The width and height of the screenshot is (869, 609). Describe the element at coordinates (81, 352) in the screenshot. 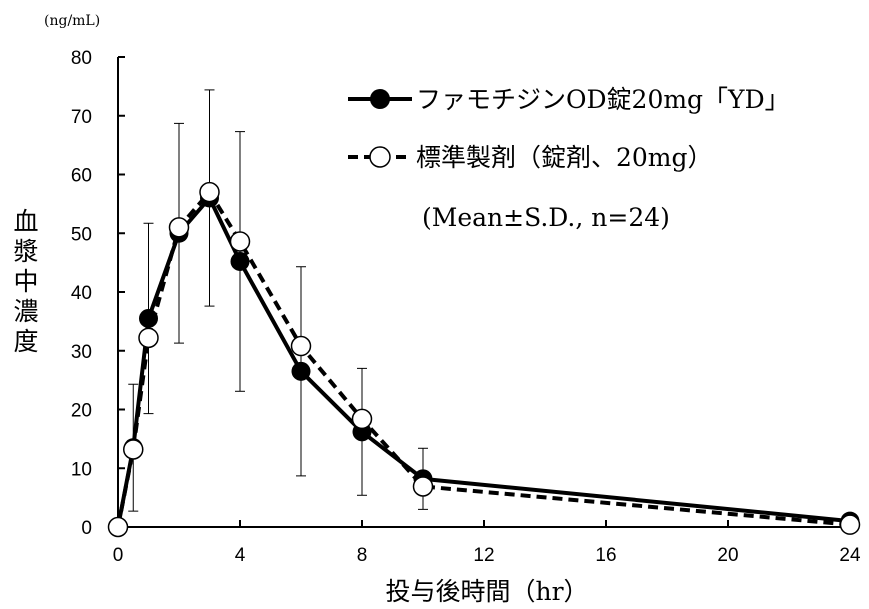

I see `y-tick-label: 30` at that location.